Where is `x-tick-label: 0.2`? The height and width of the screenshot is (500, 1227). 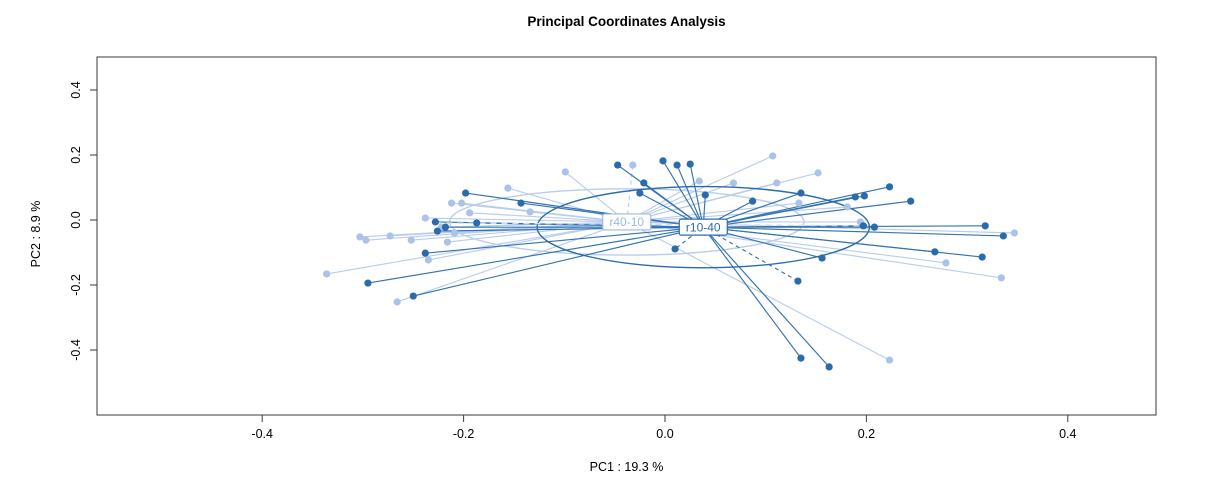 x-tick-label: 0.2 is located at coordinates (866, 434).